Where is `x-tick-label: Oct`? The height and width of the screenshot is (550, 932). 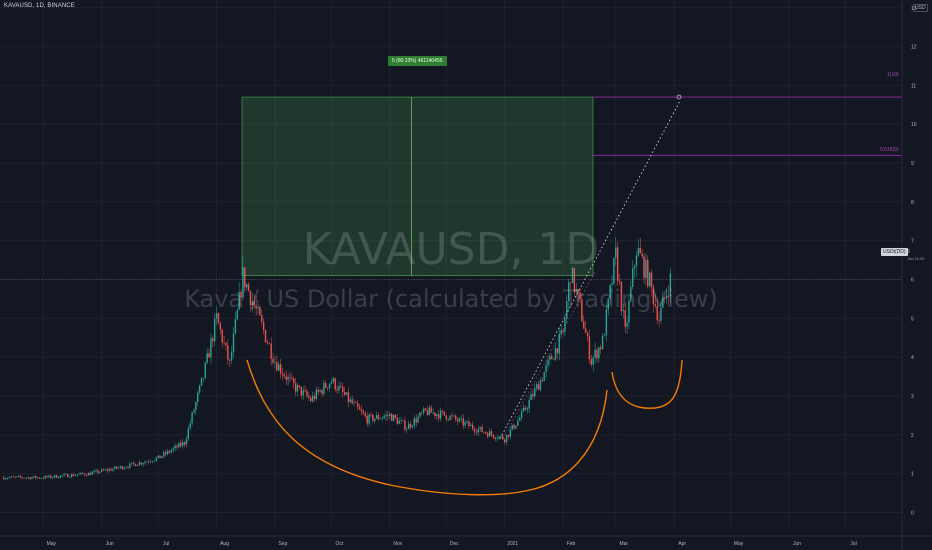 x-tick-label: Oct is located at coordinates (340, 544).